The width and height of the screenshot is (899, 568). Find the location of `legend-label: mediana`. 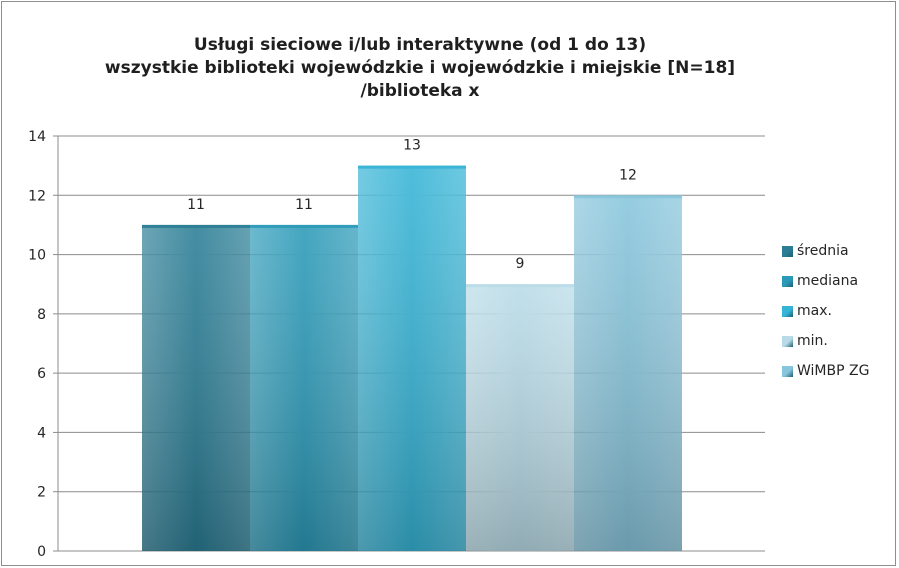

legend-label: mediana is located at coordinates (828, 281).